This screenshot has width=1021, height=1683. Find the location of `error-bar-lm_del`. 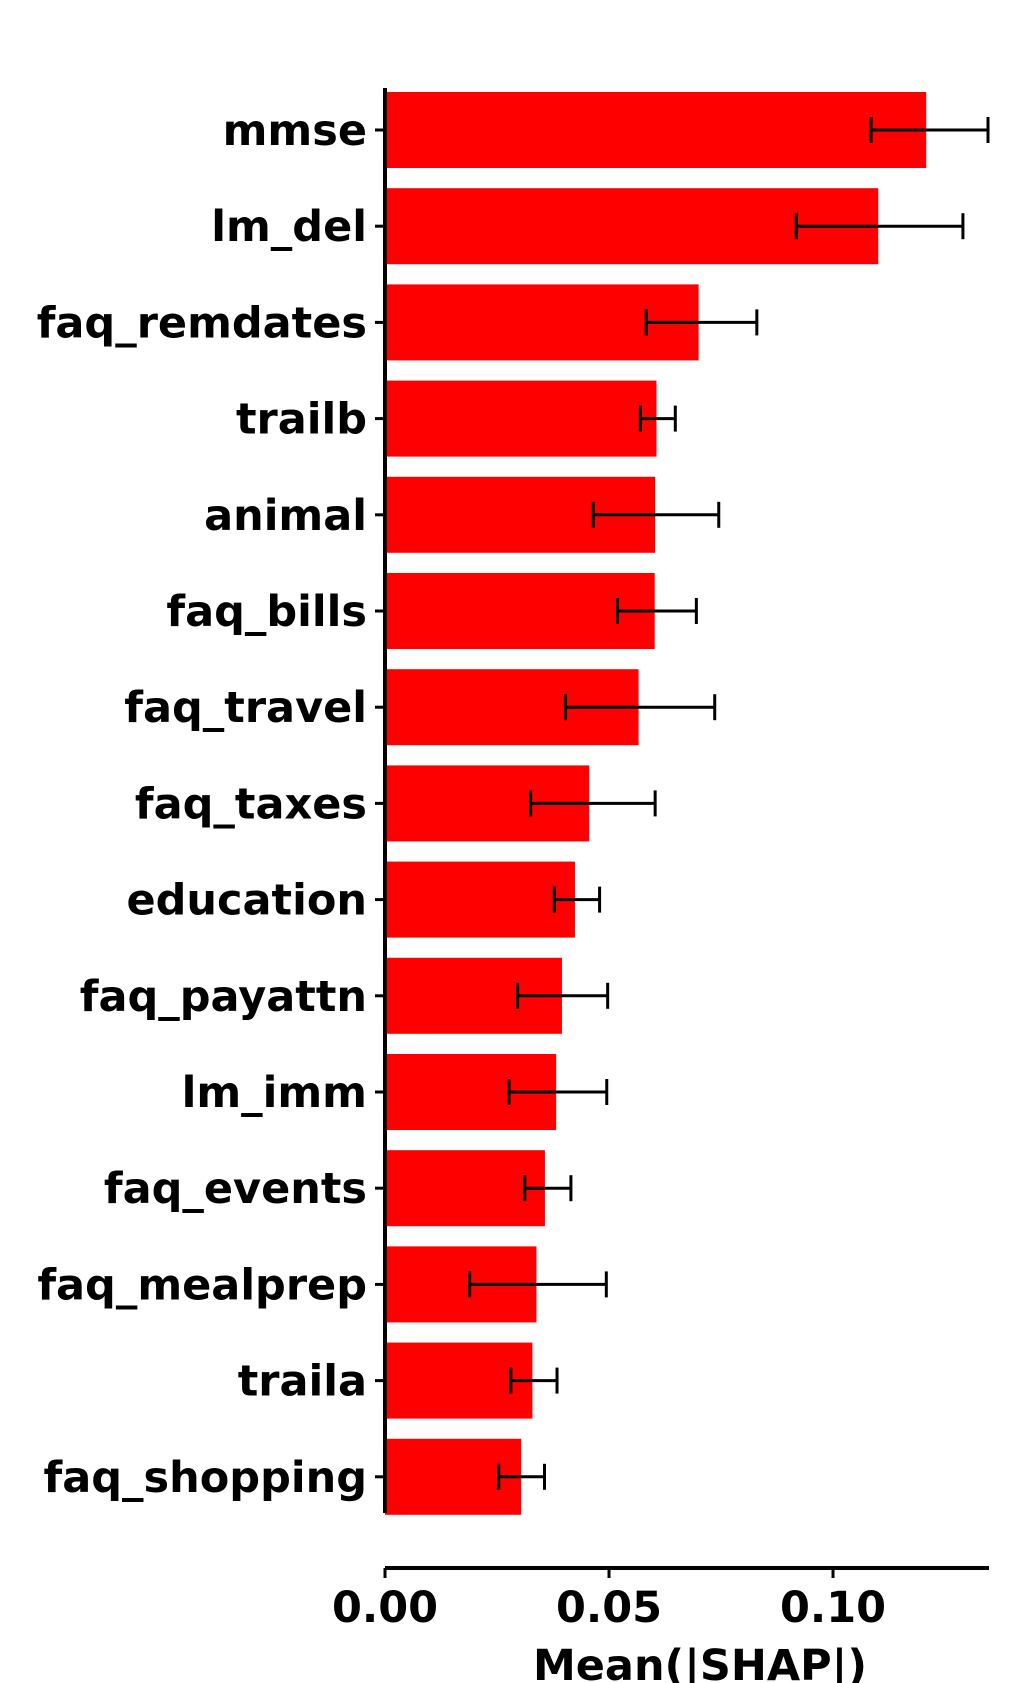

error-bar-lm_del is located at coordinates (879, 226).